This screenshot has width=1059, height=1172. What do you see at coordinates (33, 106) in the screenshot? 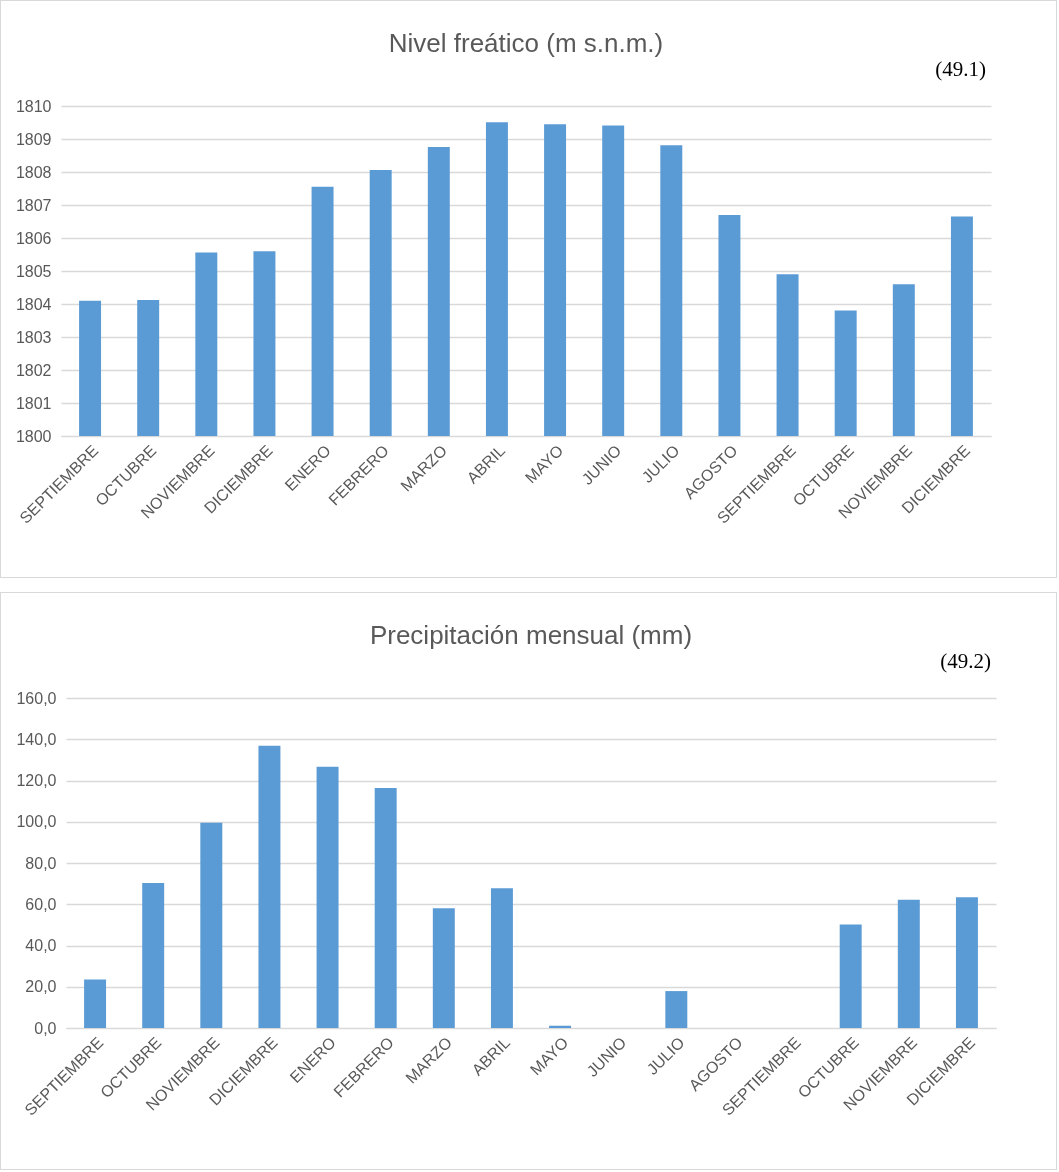
I see `y-tick-label: 1810` at bounding box center [33, 106].